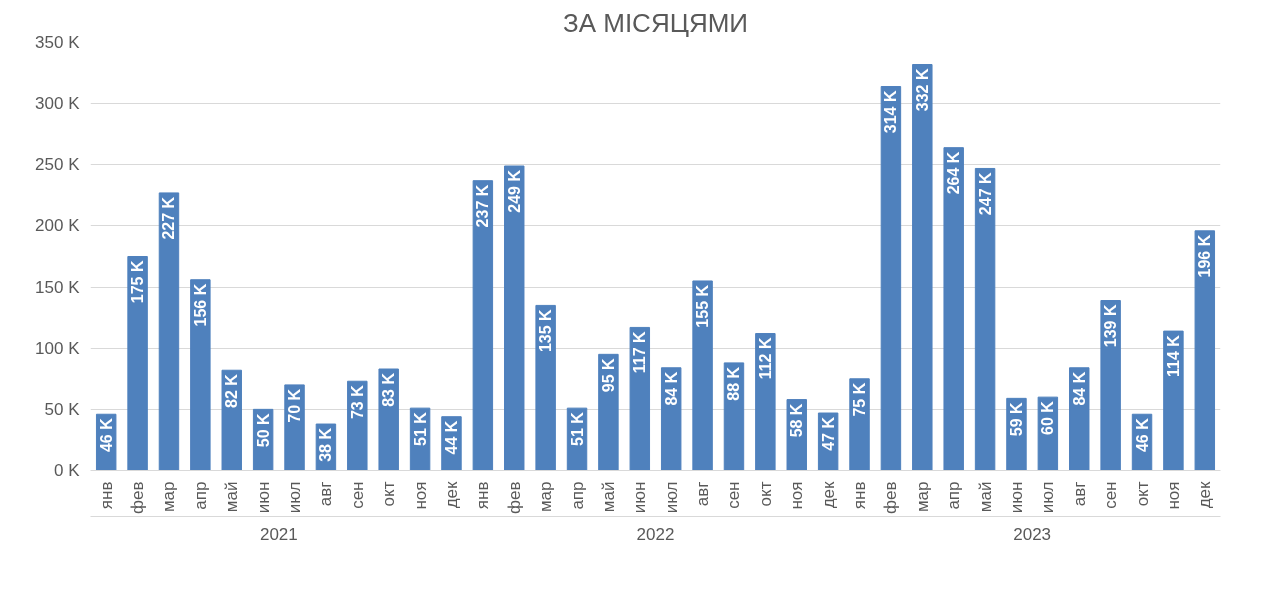  What do you see at coordinates (828, 433) in the screenshot?
I see `data-label: 47 K` at bounding box center [828, 433].